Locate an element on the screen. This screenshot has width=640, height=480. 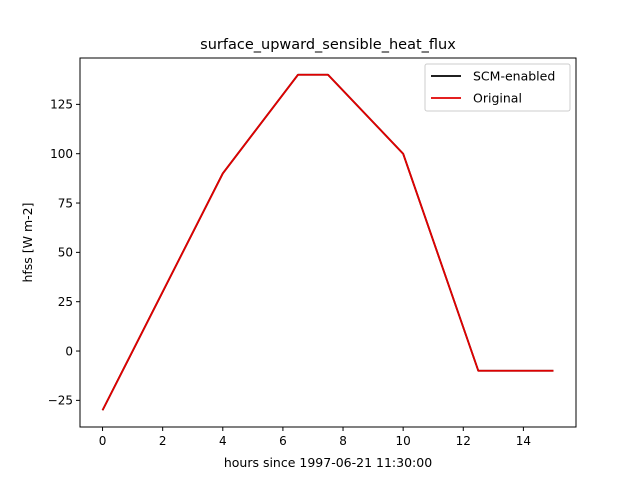
y-tick-label: 25 is located at coordinates (65, 302).